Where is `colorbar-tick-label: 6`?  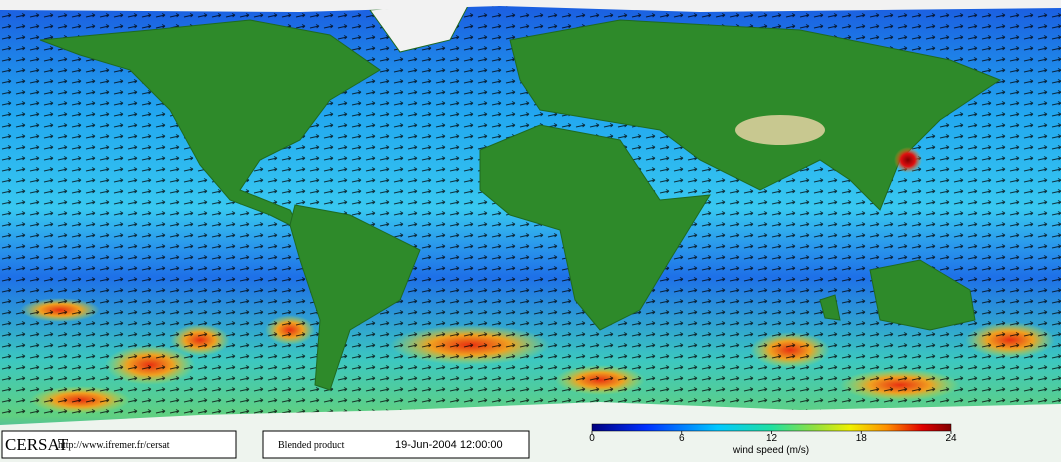 colorbar-tick-label: 6 is located at coordinates (682, 438).